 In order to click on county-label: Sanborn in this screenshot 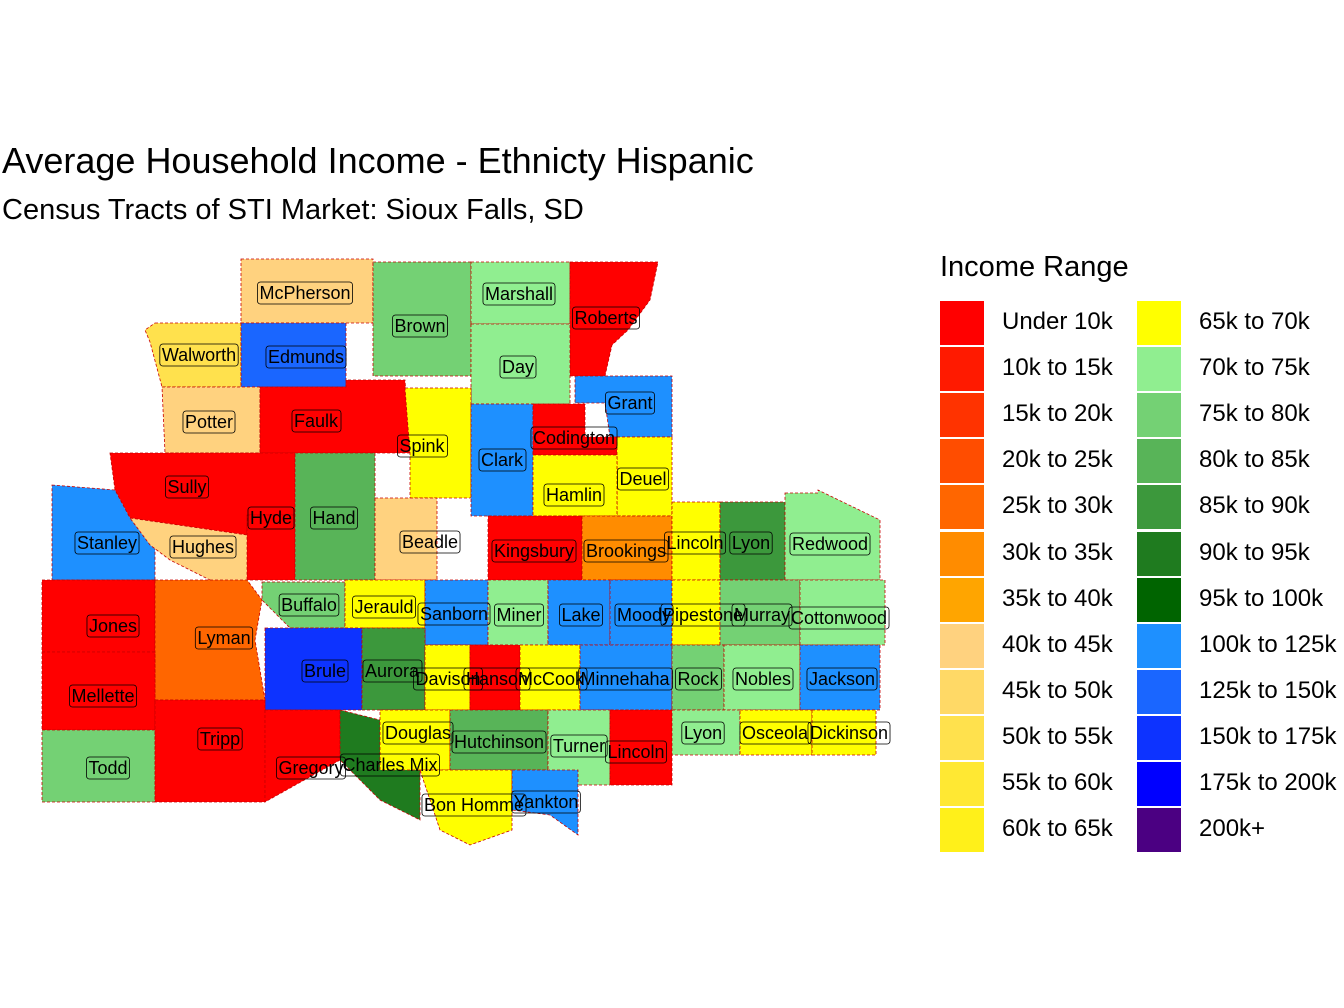, I will do `click(454, 614)`.